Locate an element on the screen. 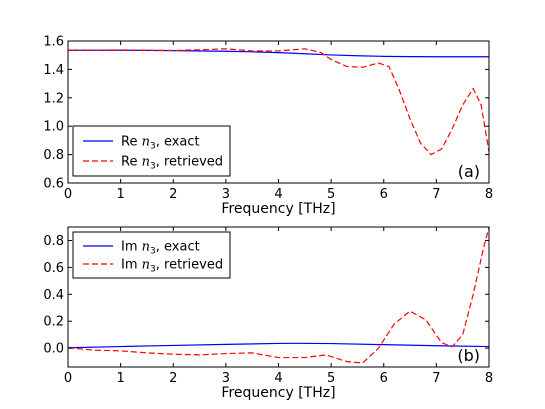  x-tick-label-1-8: 8 is located at coordinates (489, 378).